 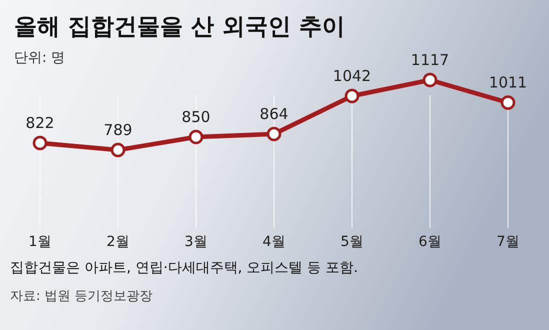 What do you see at coordinates (196, 242) in the screenshot?
I see `x-tick-label: 3월` at bounding box center [196, 242].